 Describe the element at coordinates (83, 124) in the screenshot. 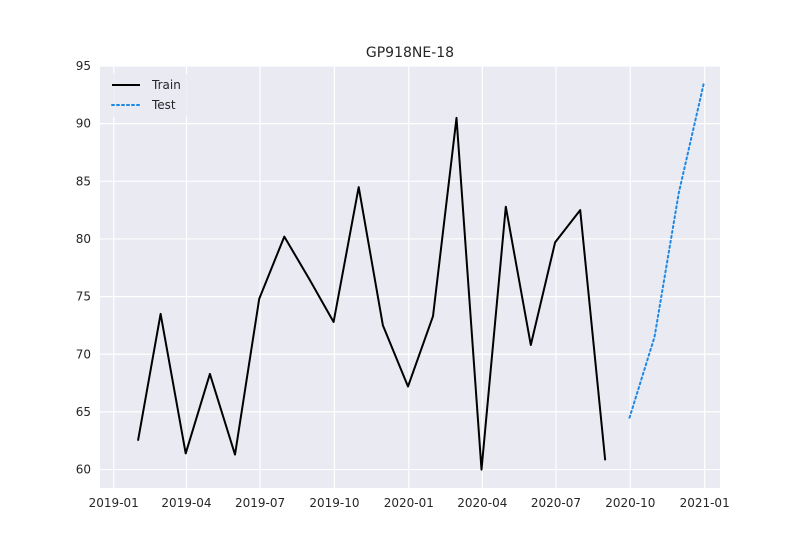

I see `y-tick-label: 90` at that location.